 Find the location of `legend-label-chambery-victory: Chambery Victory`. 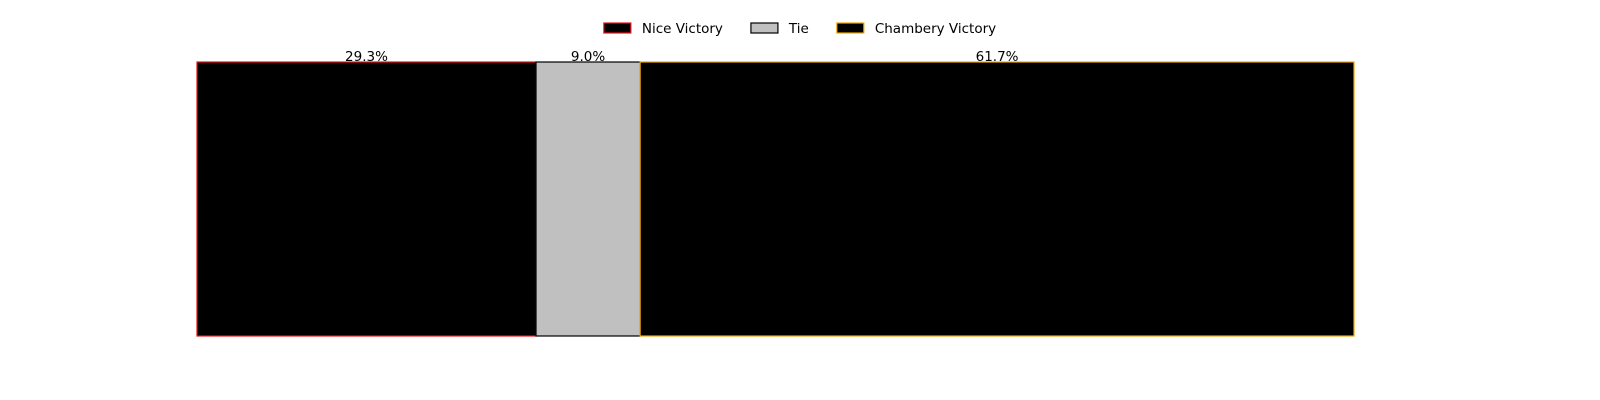

legend-label-chambery-victory: Chambery Victory is located at coordinates (935, 29).